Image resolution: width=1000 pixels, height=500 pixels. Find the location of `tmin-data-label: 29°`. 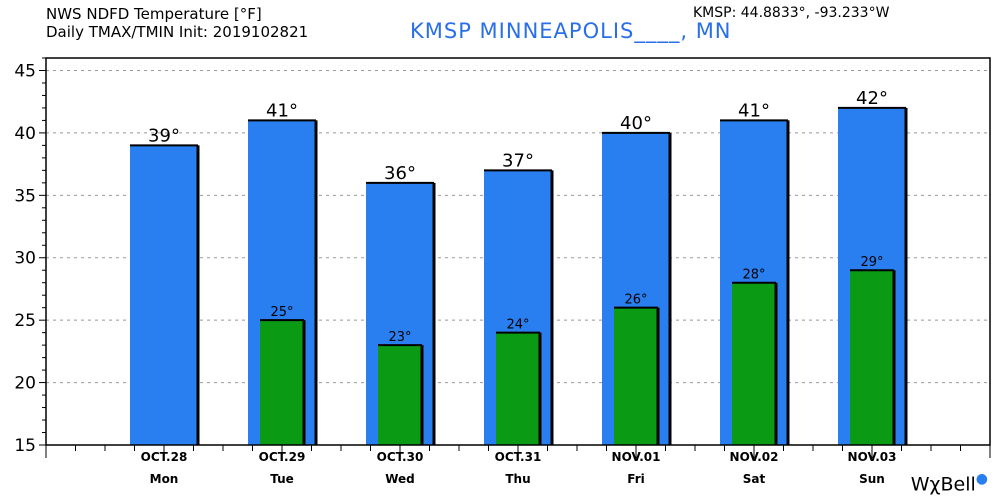

tmin-data-label: 29° is located at coordinates (871, 262).